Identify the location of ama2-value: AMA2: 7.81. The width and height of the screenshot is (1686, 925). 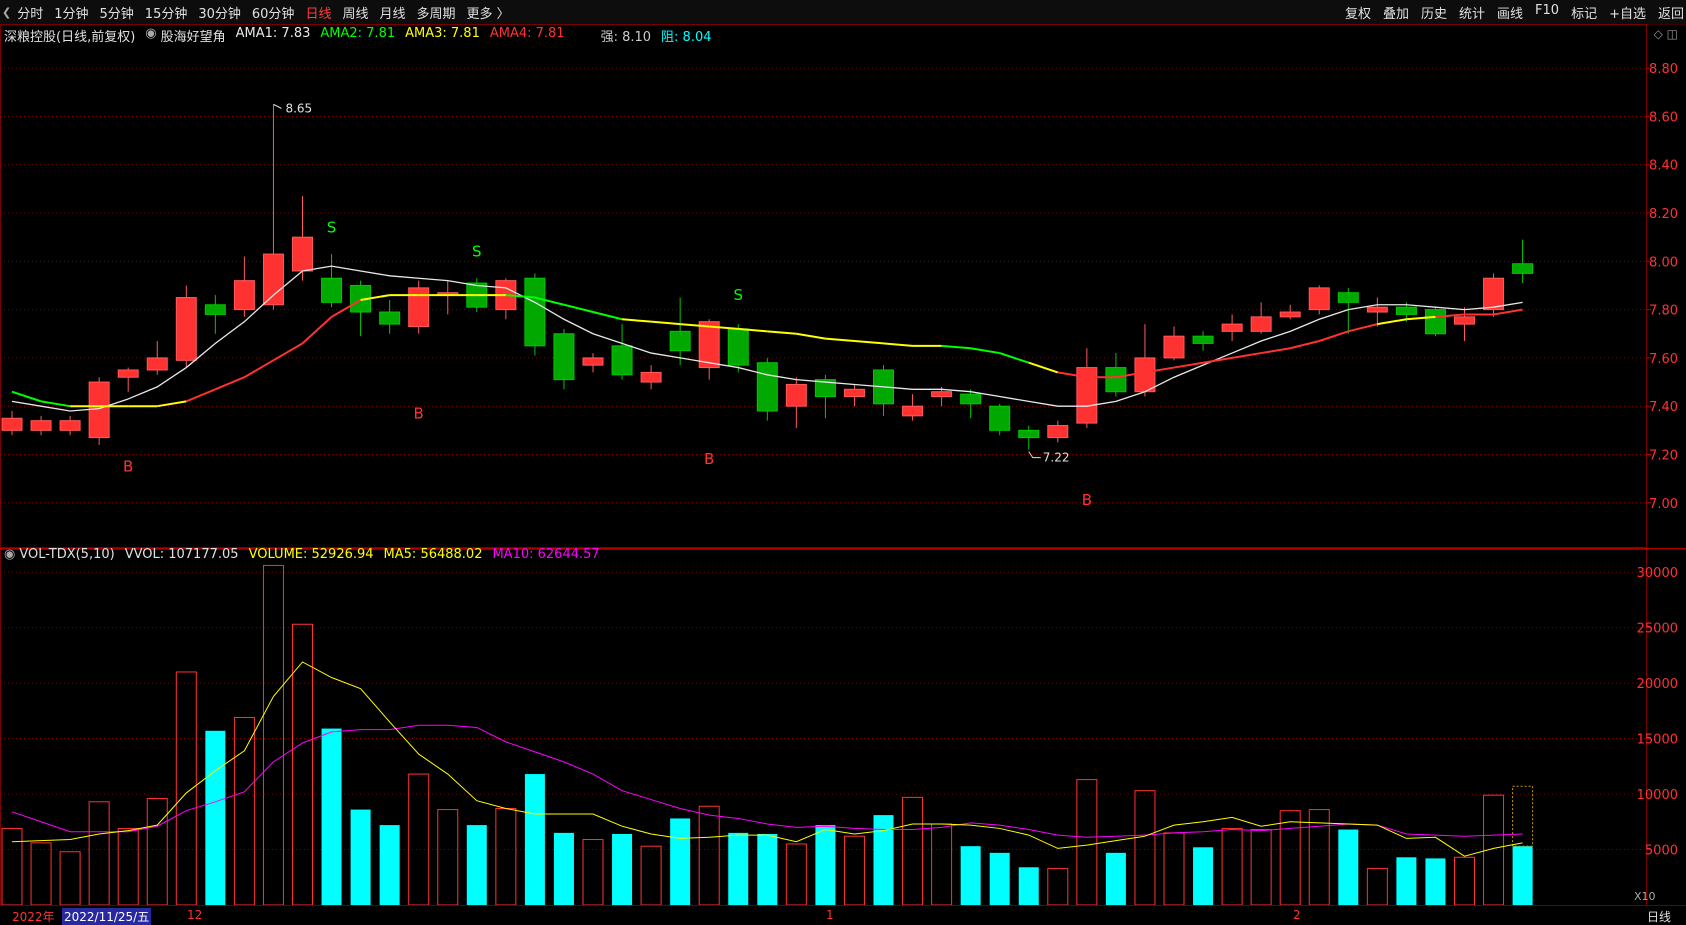
(358, 33).